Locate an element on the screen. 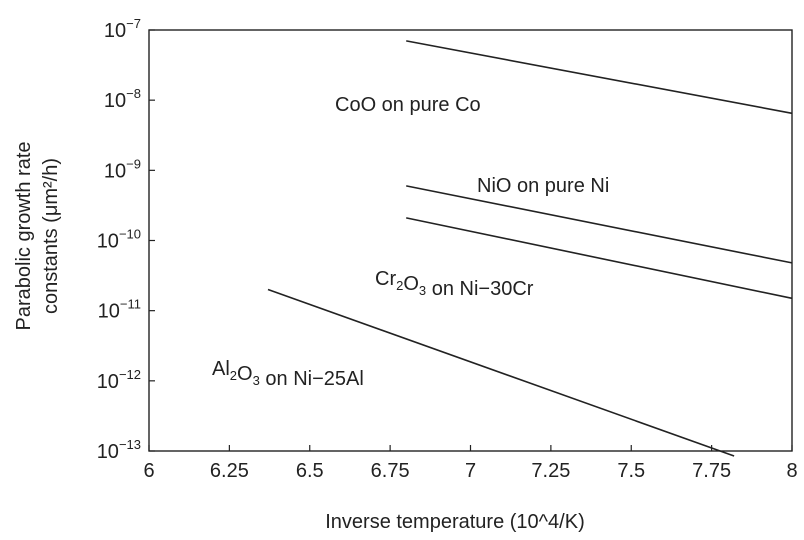 The height and width of the screenshot is (540, 804). x-tick-label: 7 is located at coordinates (470, 471).